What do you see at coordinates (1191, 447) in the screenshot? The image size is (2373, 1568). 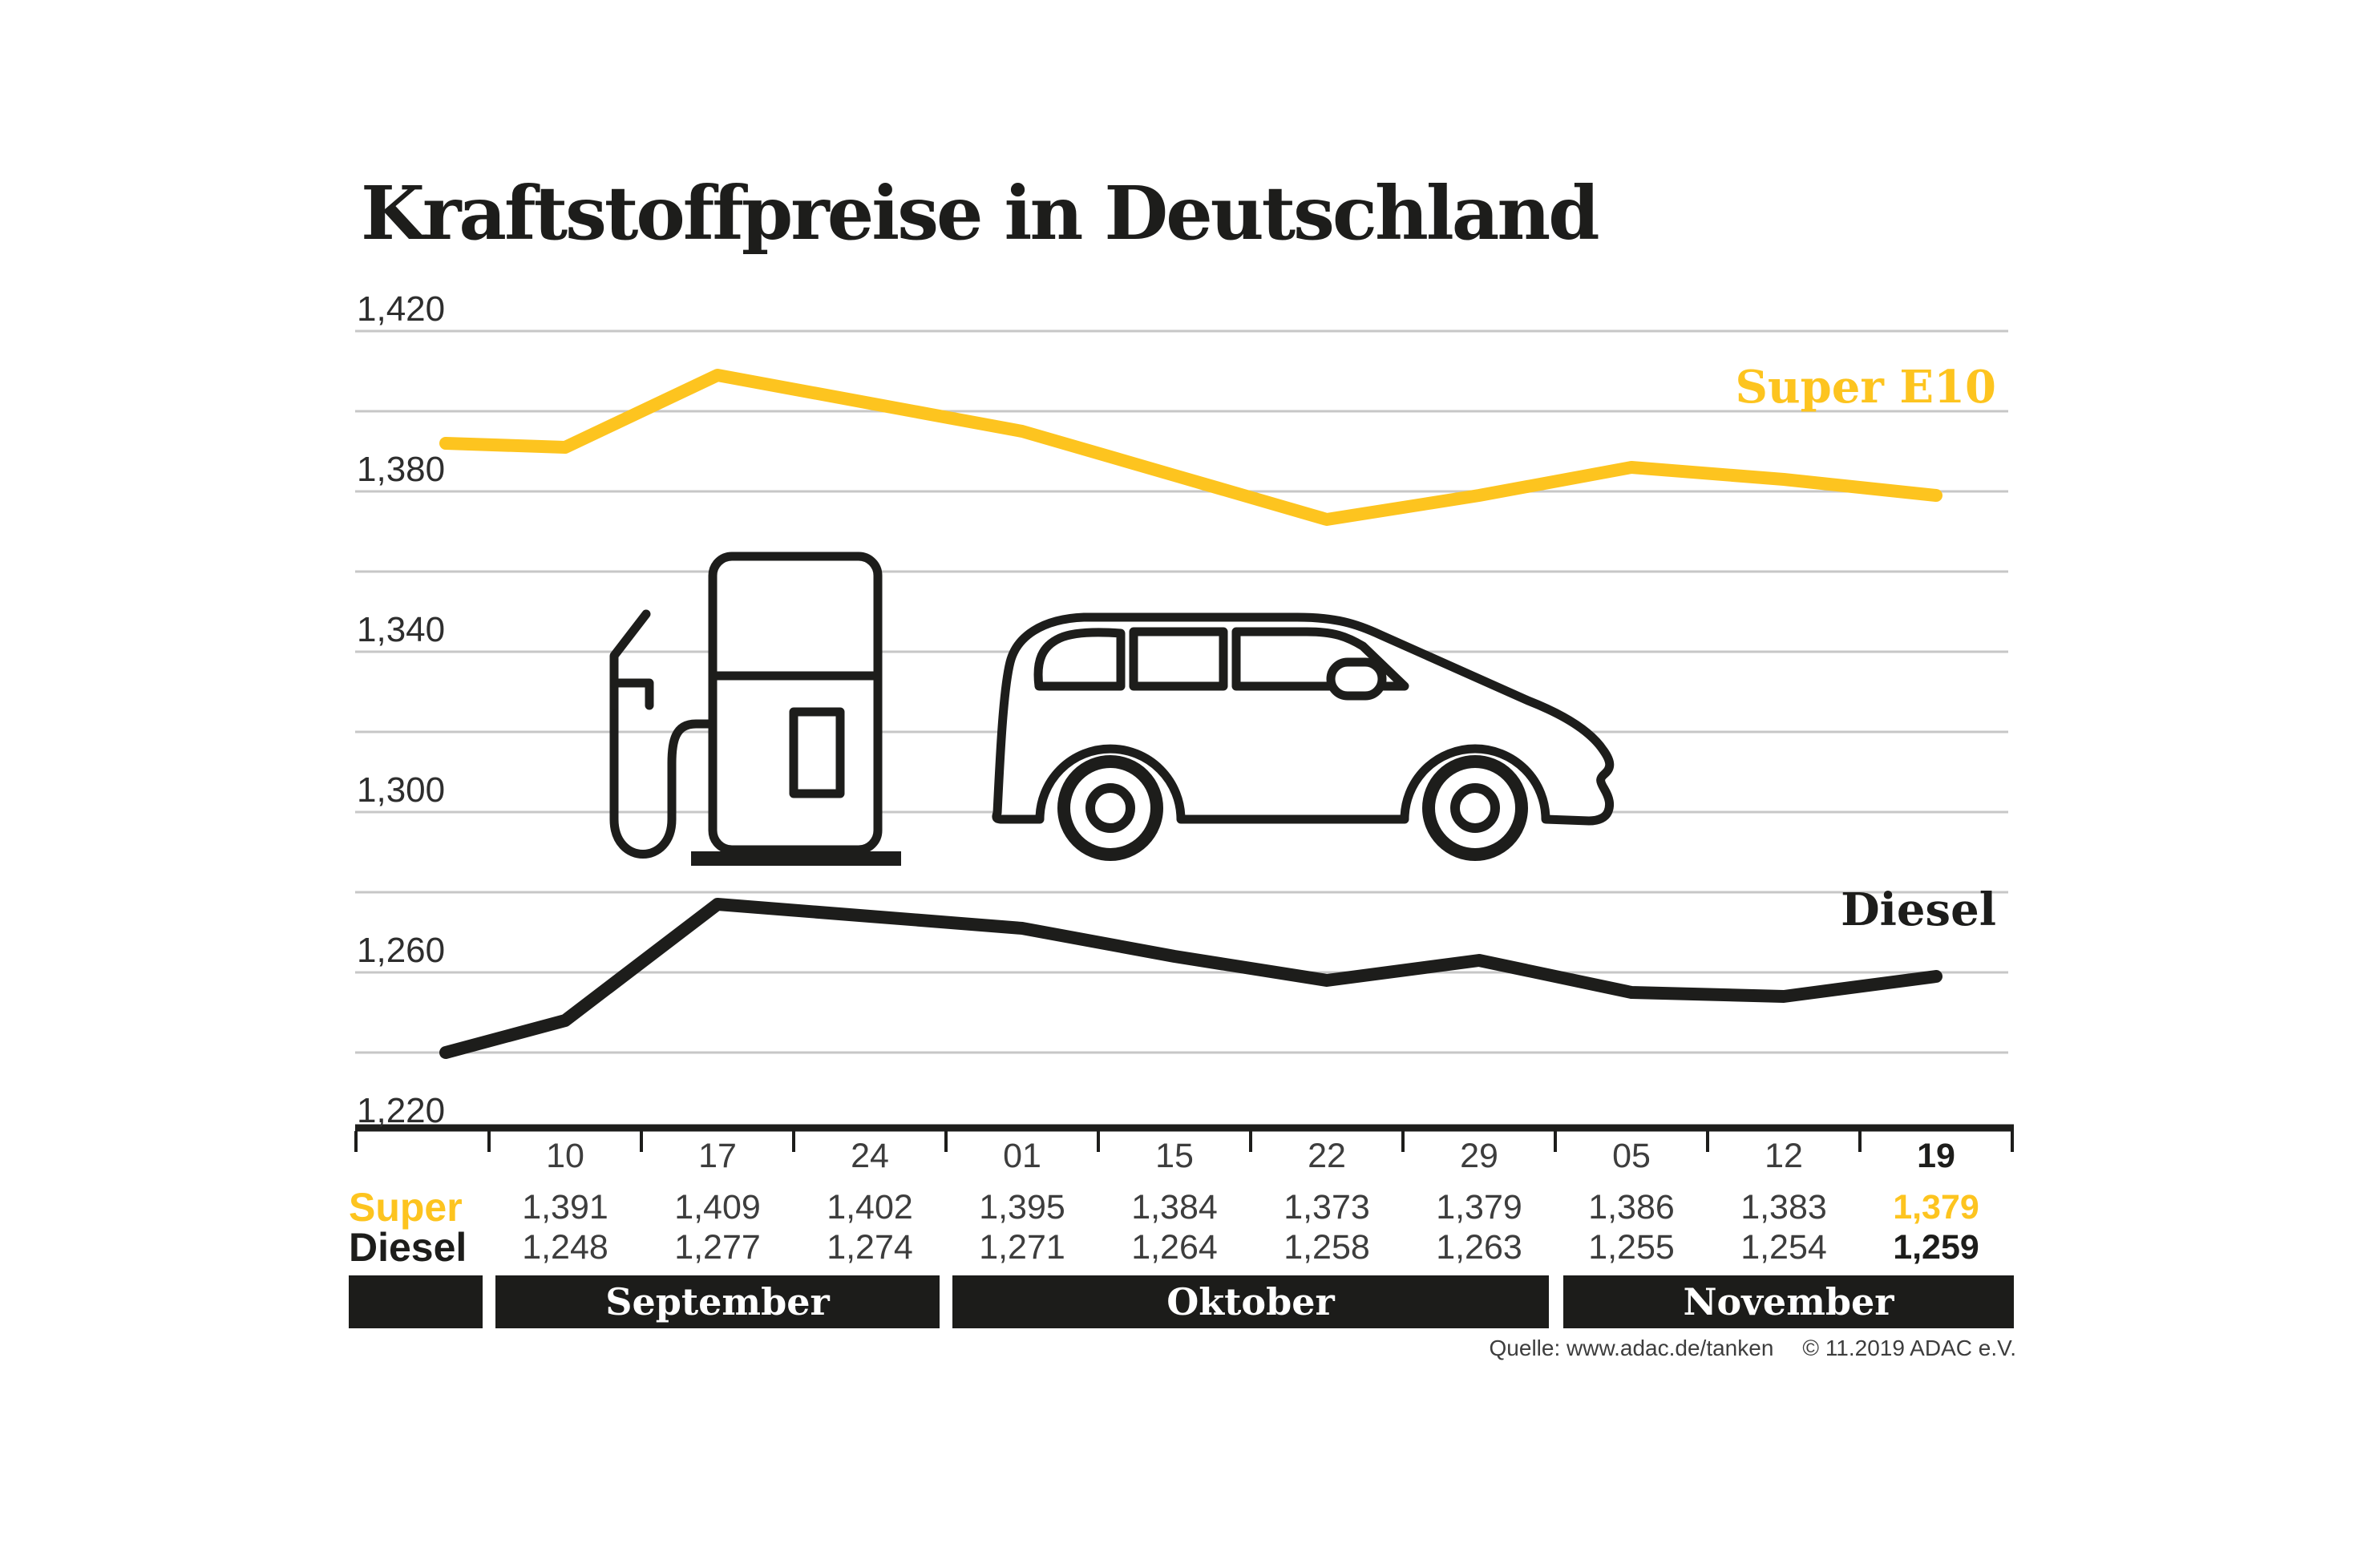 I see `super-e10-line` at bounding box center [1191, 447].